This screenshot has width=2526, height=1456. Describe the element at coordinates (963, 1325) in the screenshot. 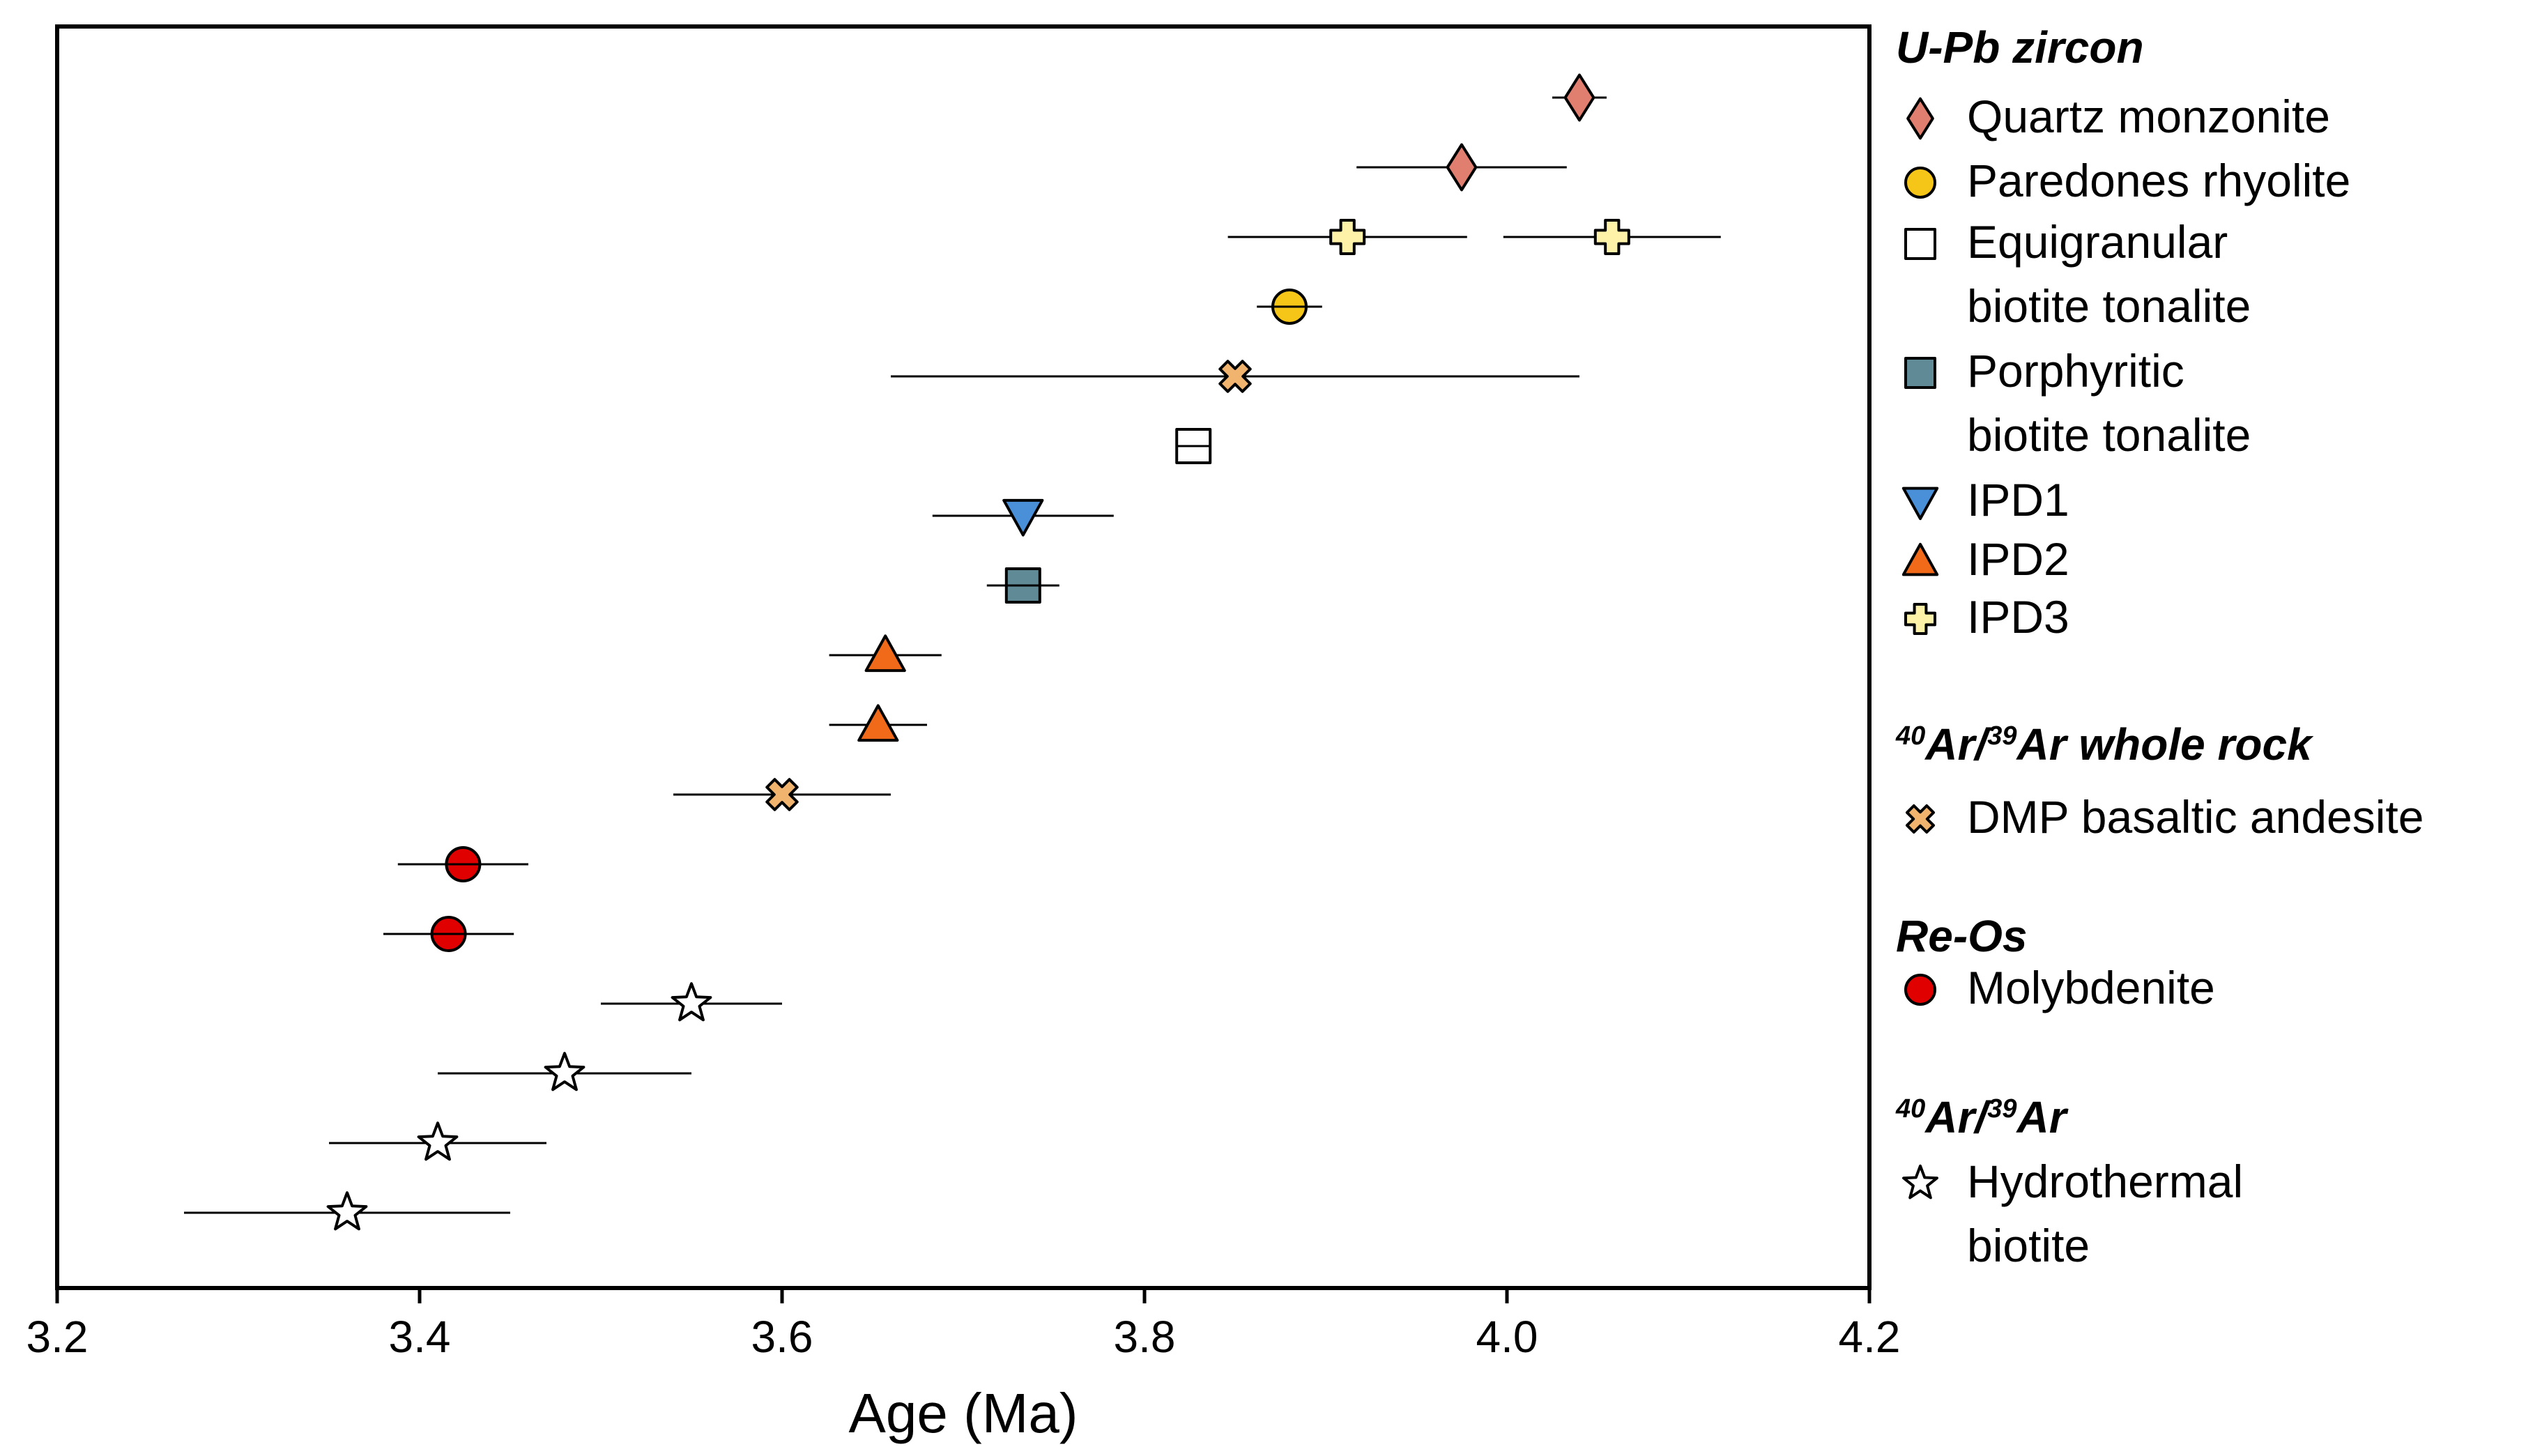

I see `x-axis: 3.2 3.4 3.6 3.8 4.0 4.2` at that location.